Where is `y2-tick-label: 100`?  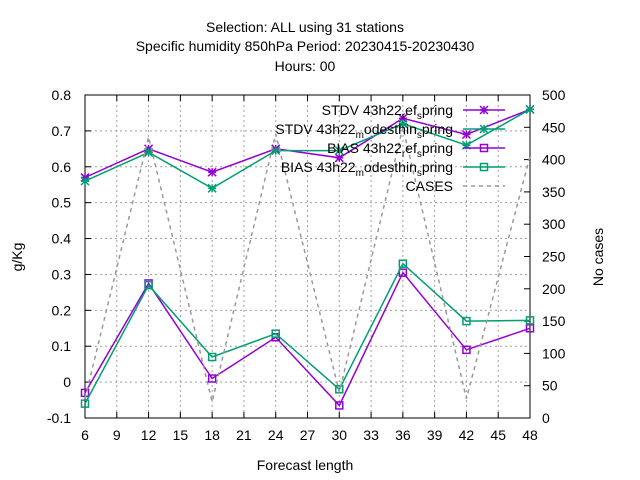
y2-tick-label: 100 is located at coordinates (554, 353).